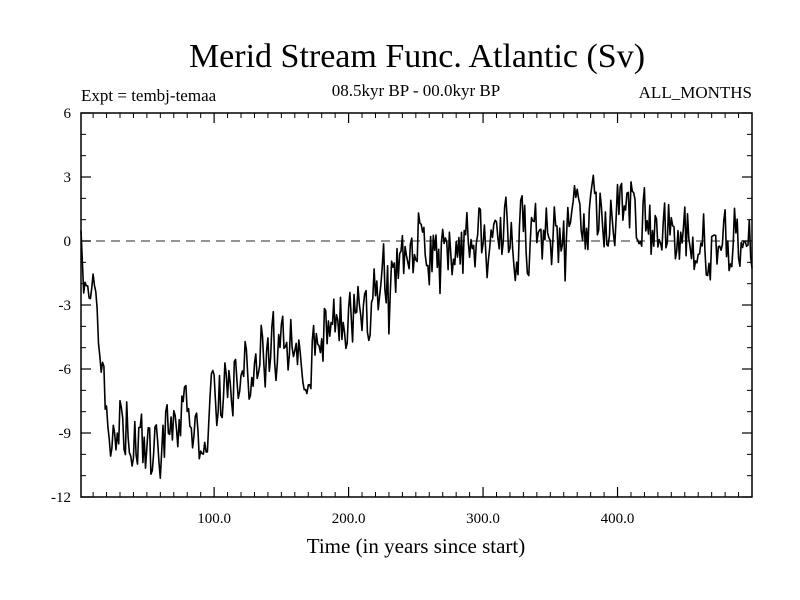 The width and height of the screenshot is (800, 600). What do you see at coordinates (416, 90) in the screenshot?
I see `time-range-label: 08.5kyr BP - 00.0kyr BP` at bounding box center [416, 90].